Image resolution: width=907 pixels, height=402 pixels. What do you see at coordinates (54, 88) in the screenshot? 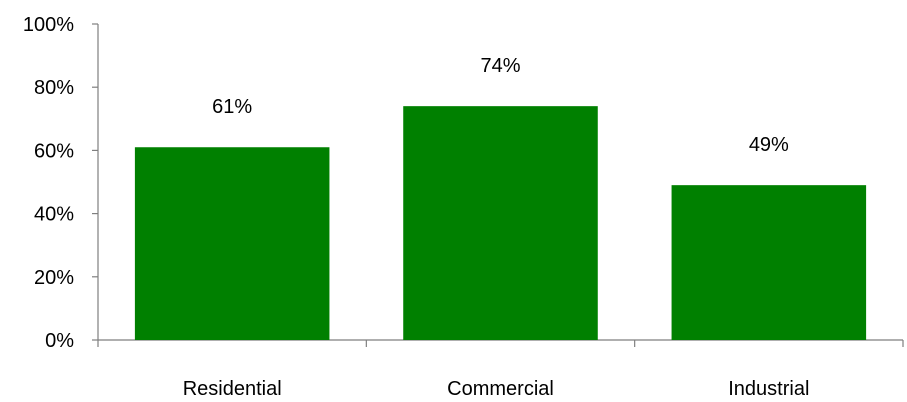
I see `y-tick-label: 80%` at bounding box center [54, 88].